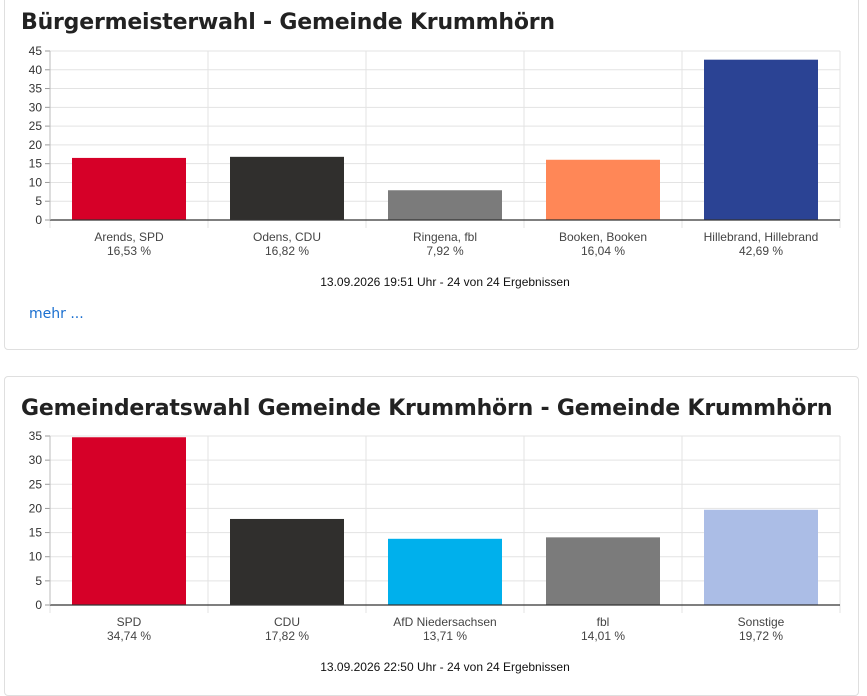 The height and width of the screenshot is (696, 867). Describe the element at coordinates (287, 237) in the screenshot. I see `category-label: Odens, CDU` at that location.